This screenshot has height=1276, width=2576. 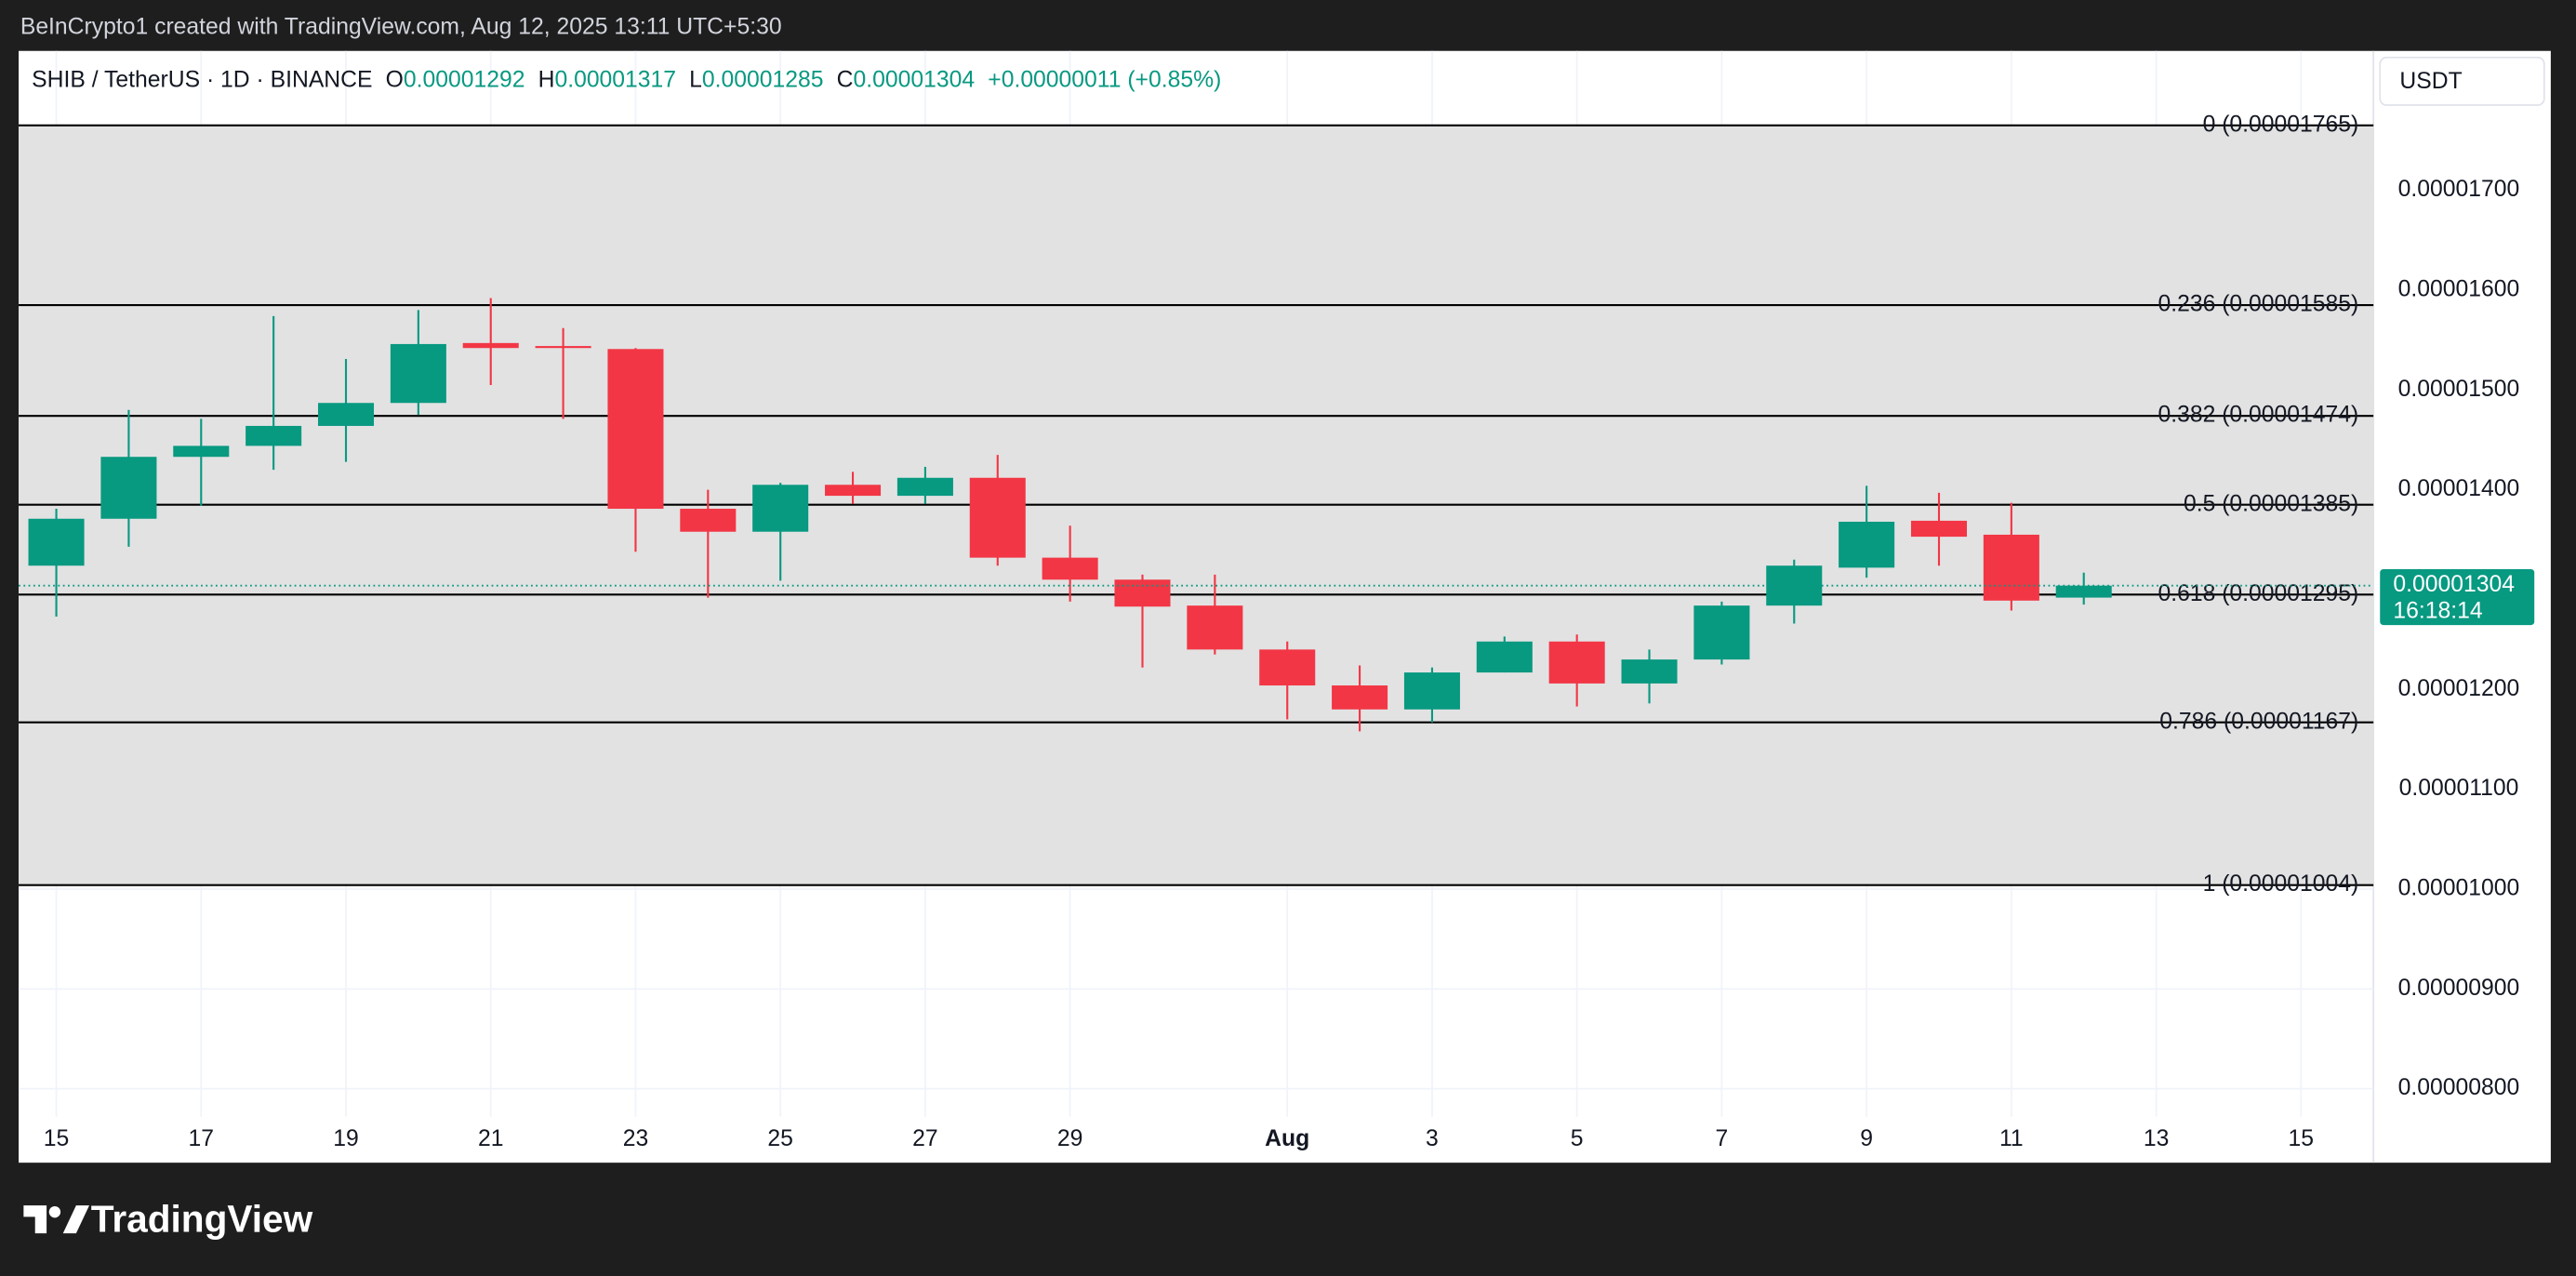 I want to click on x-tick-label: 29, so click(x=1070, y=1138).